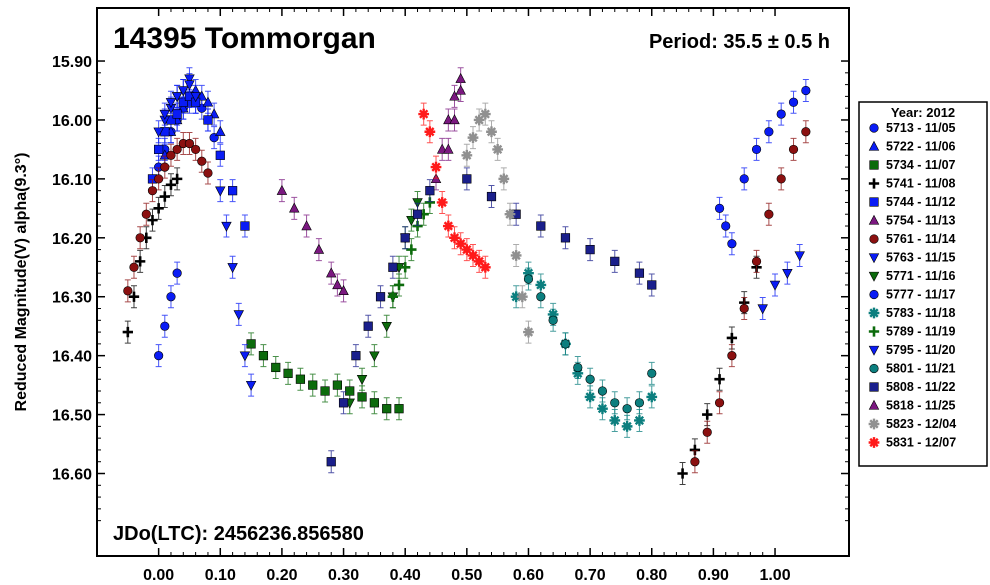 This screenshot has height=585, width=990. I want to click on legend-entry: 5818 - 11/25, so click(912, 406).